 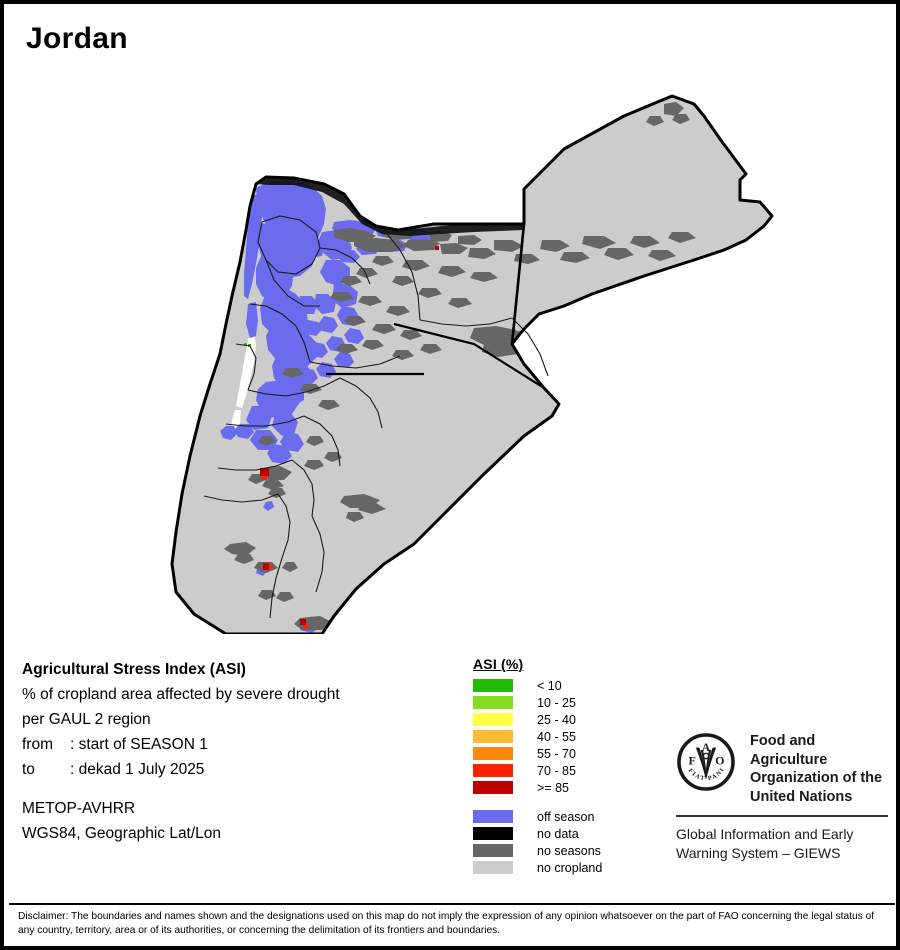 I want to click on legend-label-no-seasons: no seasons, so click(x=569, y=850).